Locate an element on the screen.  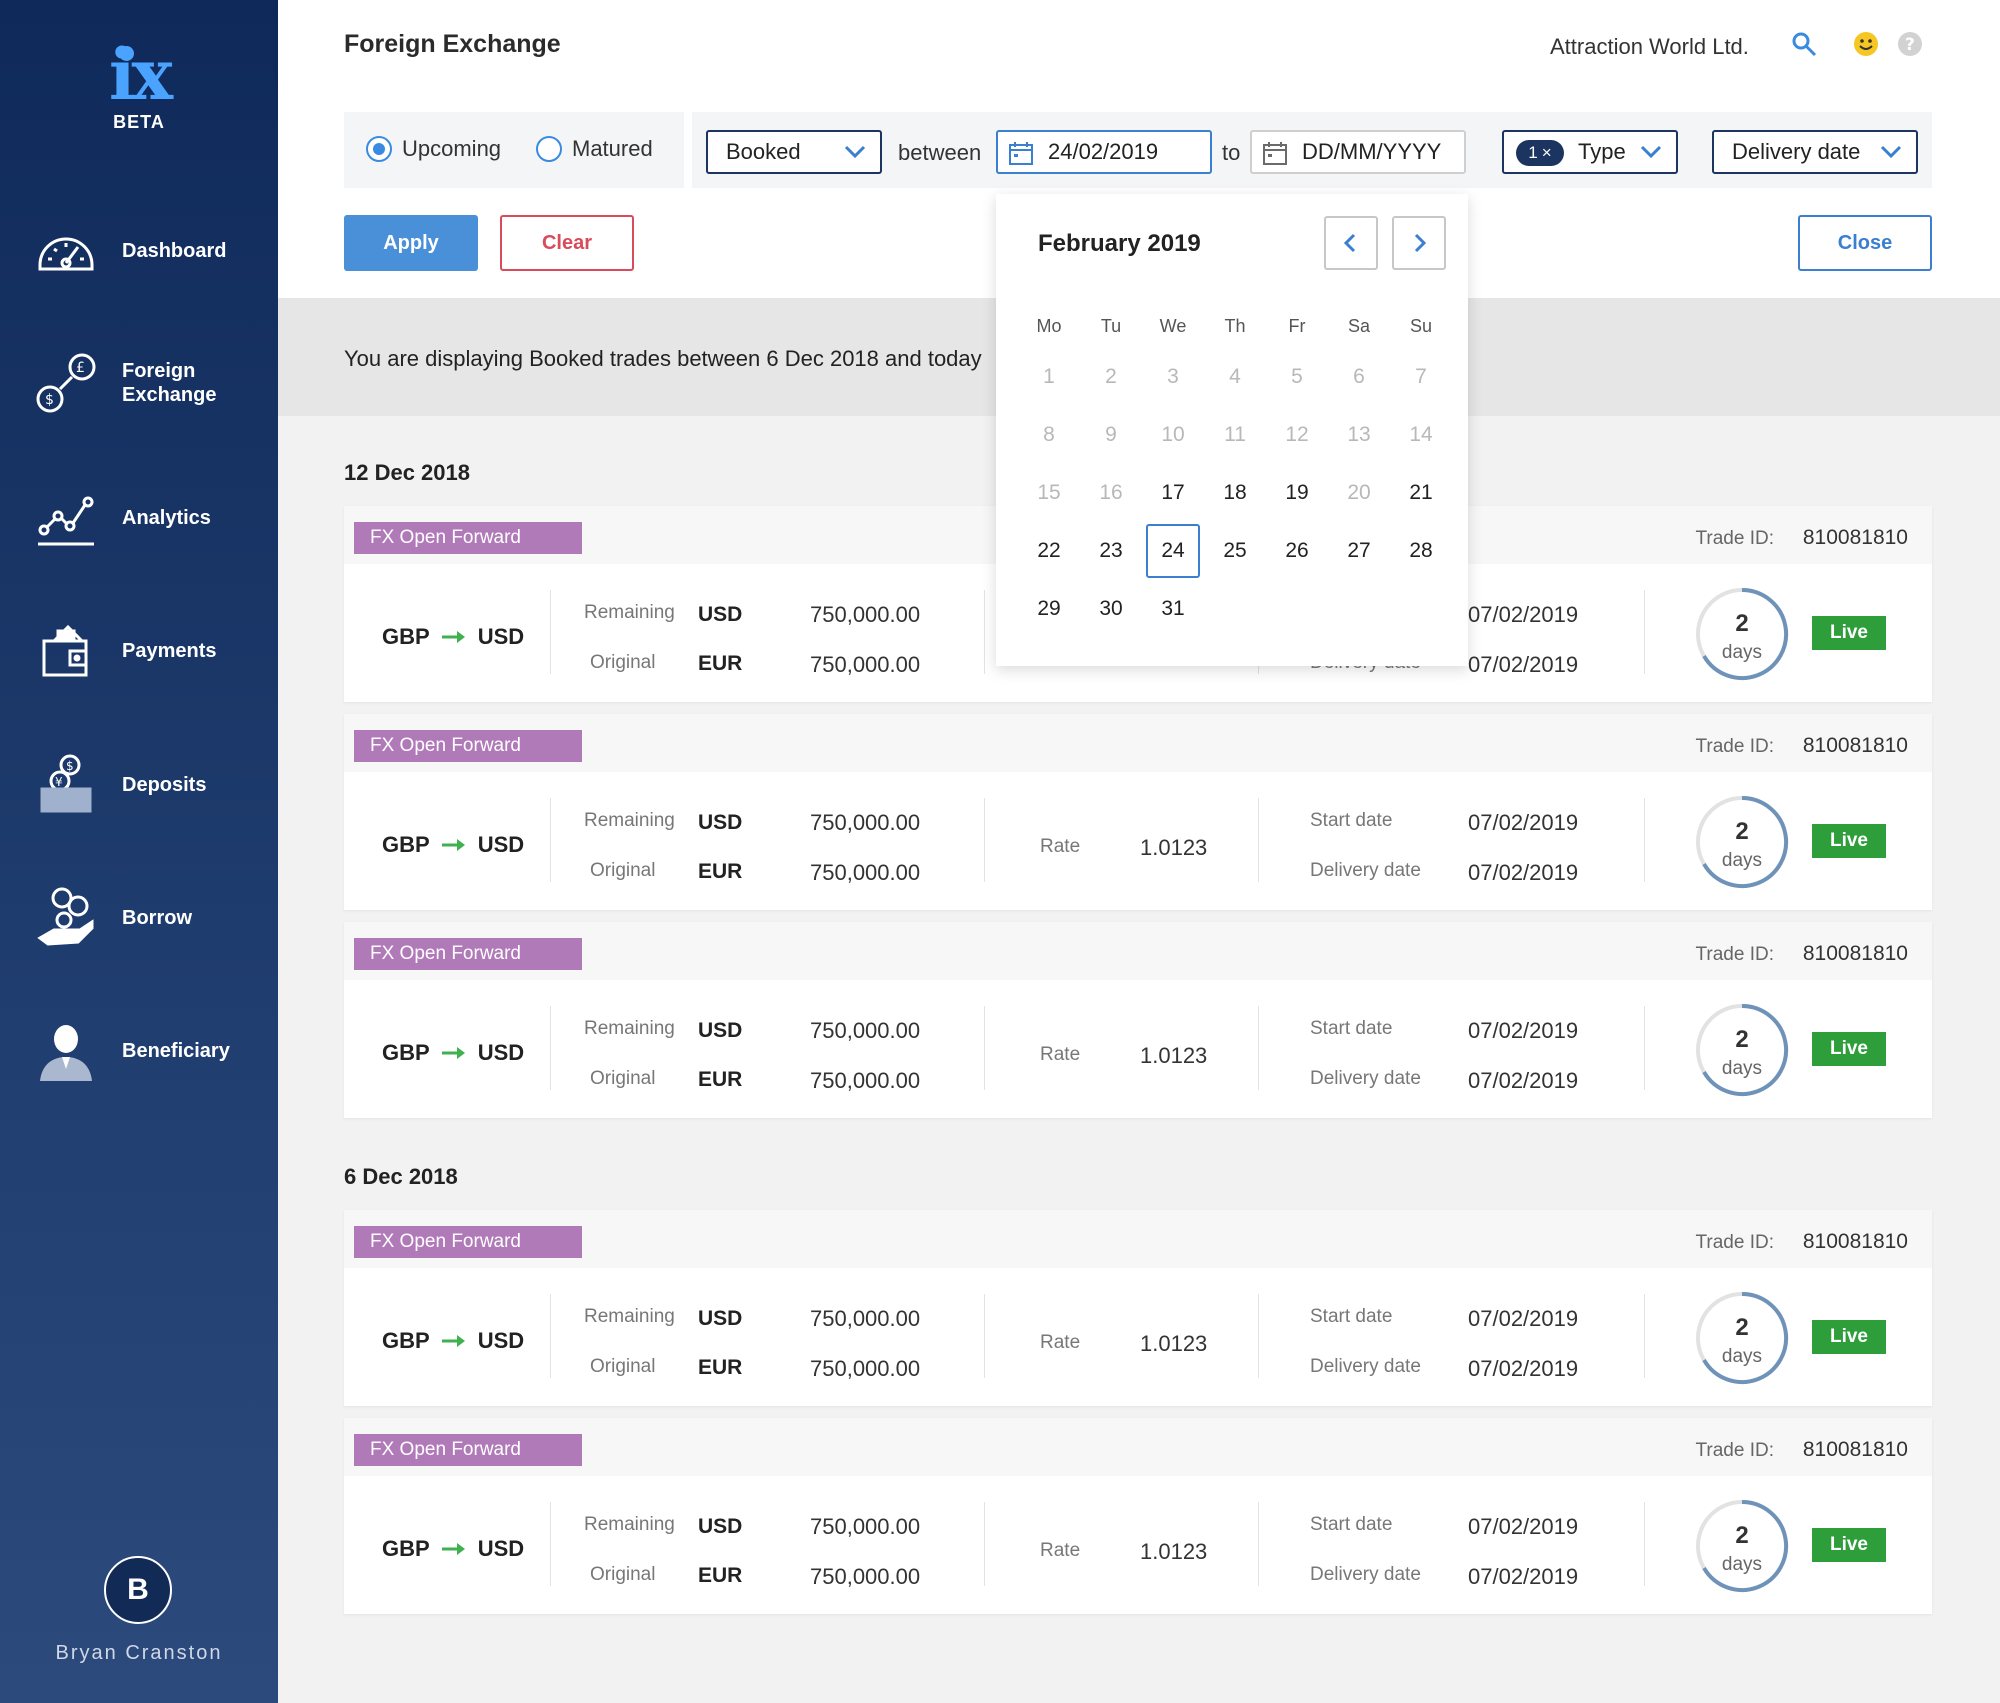
weekday-header: Su is located at coordinates (1421, 326).